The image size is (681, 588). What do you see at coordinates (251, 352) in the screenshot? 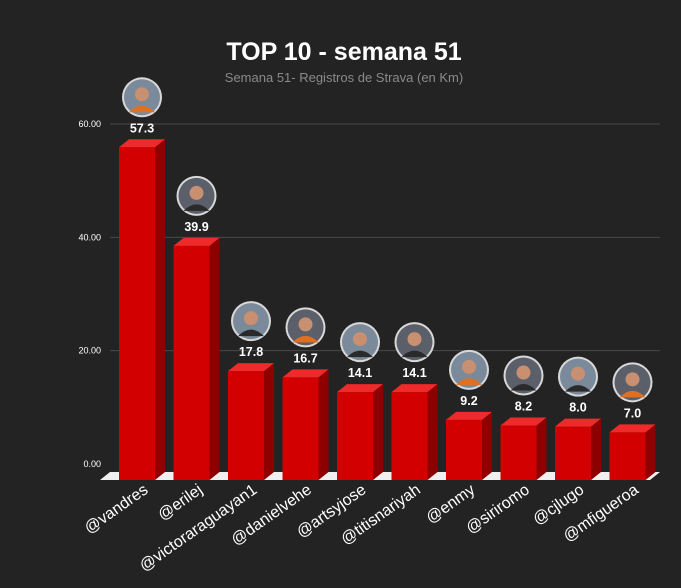
I see `data-label: 17.8` at bounding box center [251, 352].